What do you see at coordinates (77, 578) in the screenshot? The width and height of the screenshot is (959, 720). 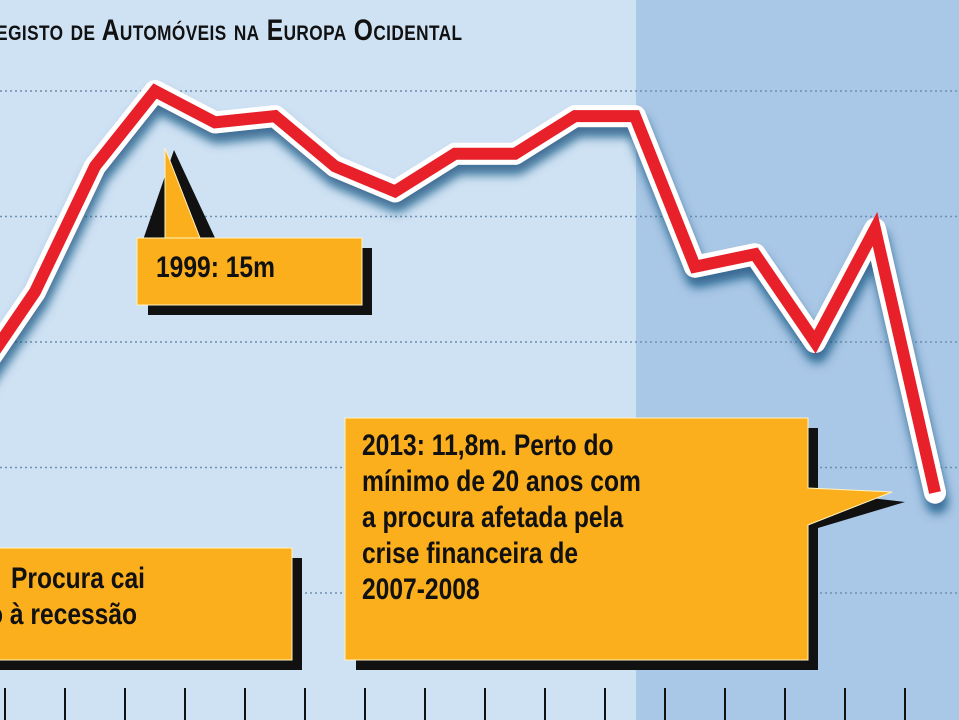 I see `recession-annotation-line: Procura cai` at bounding box center [77, 578].